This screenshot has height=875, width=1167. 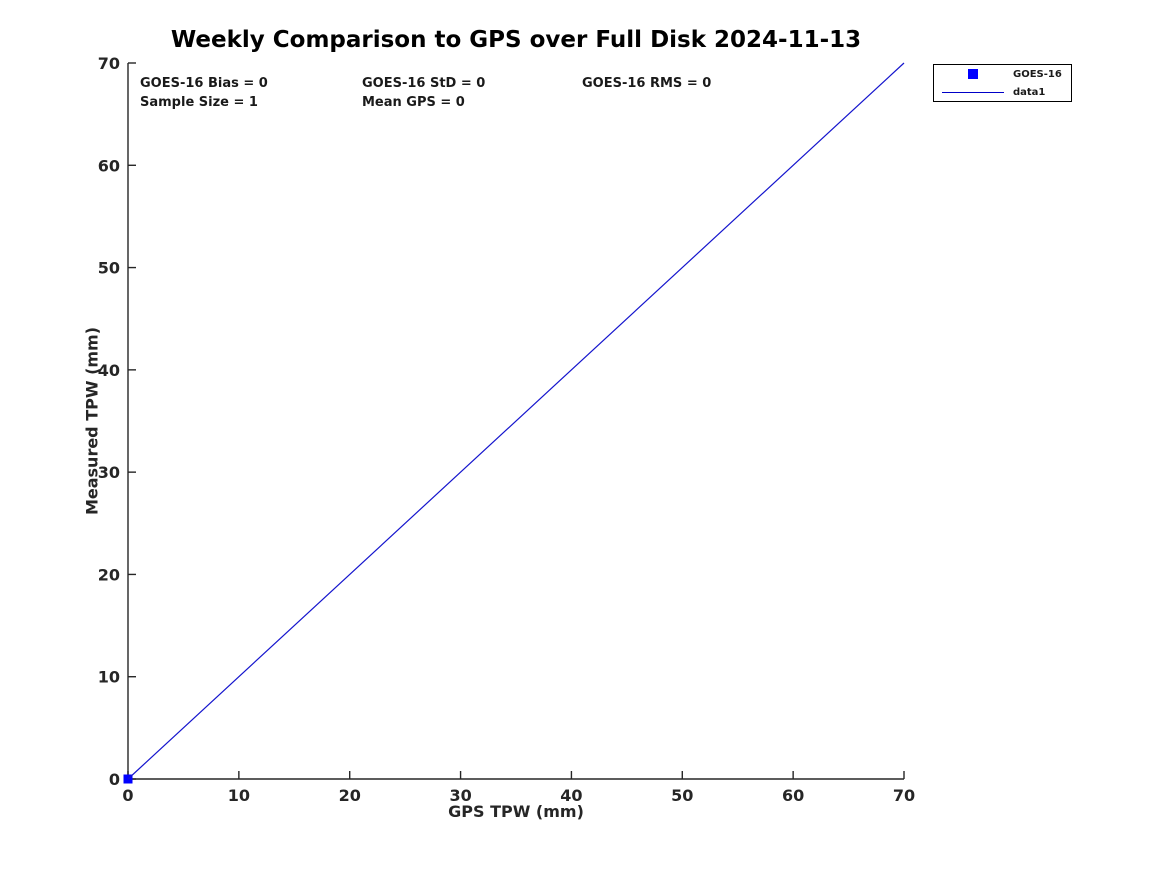 I want to click on legend-label: data1, so click(x=1029, y=92).